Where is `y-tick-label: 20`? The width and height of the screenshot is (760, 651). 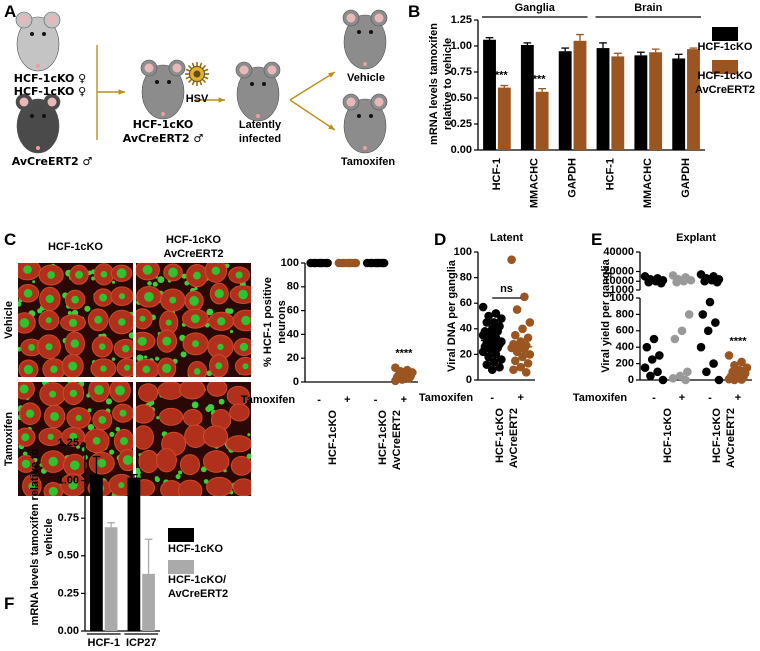 y-tick-label: 20 is located at coordinates (293, 358).